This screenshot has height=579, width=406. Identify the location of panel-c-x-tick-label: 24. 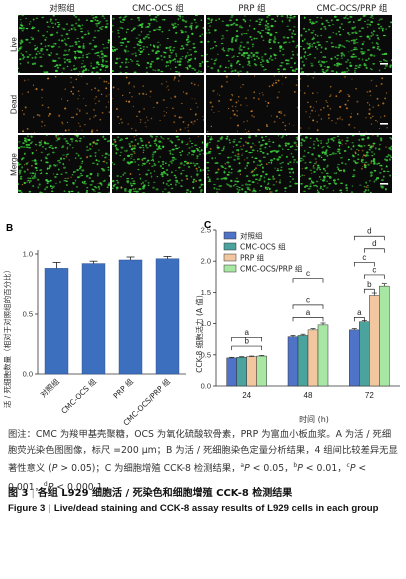
(246, 395).